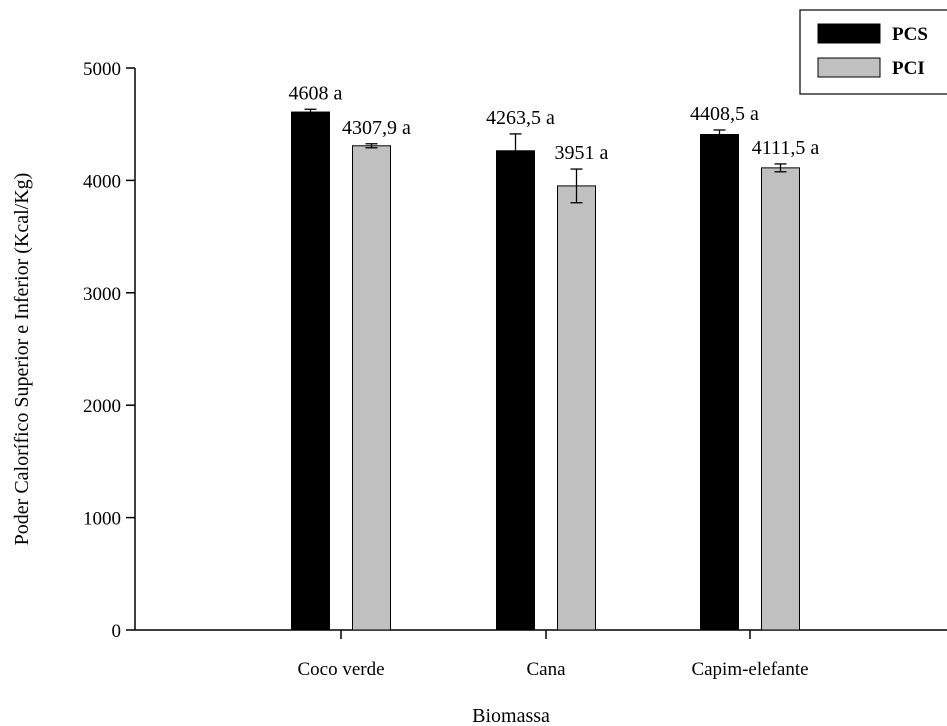 The width and height of the screenshot is (947, 726). What do you see at coordinates (786, 148) in the screenshot?
I see `data-label: 4111,5 a` at bounding box center [786, 148].